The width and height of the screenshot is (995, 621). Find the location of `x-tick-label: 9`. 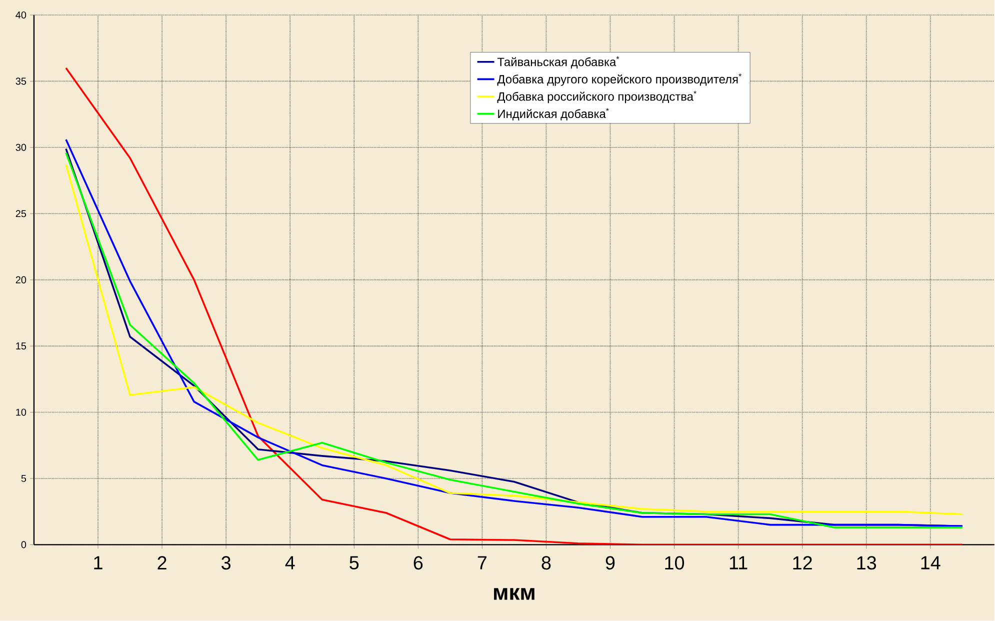

x-tick-label: 9 is located at coordinates (610, 563).